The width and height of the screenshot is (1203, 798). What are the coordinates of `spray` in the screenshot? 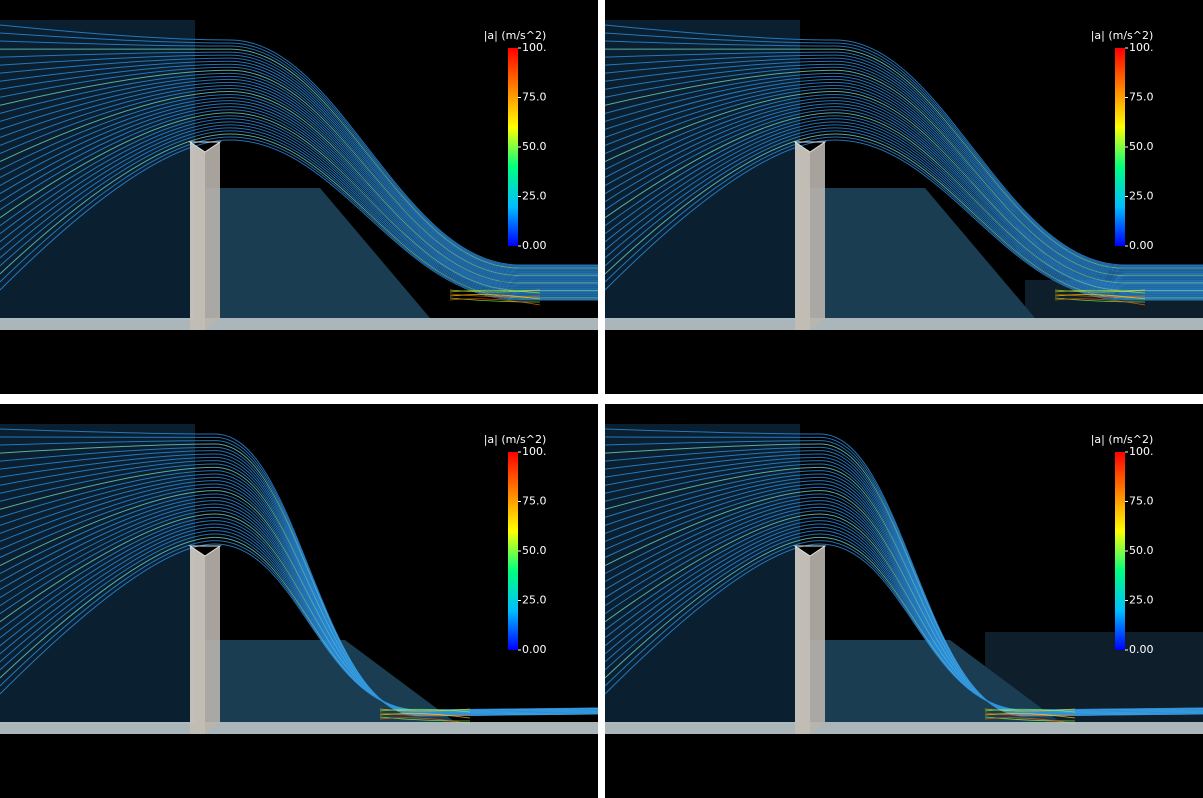 It's located at (1094, 677).